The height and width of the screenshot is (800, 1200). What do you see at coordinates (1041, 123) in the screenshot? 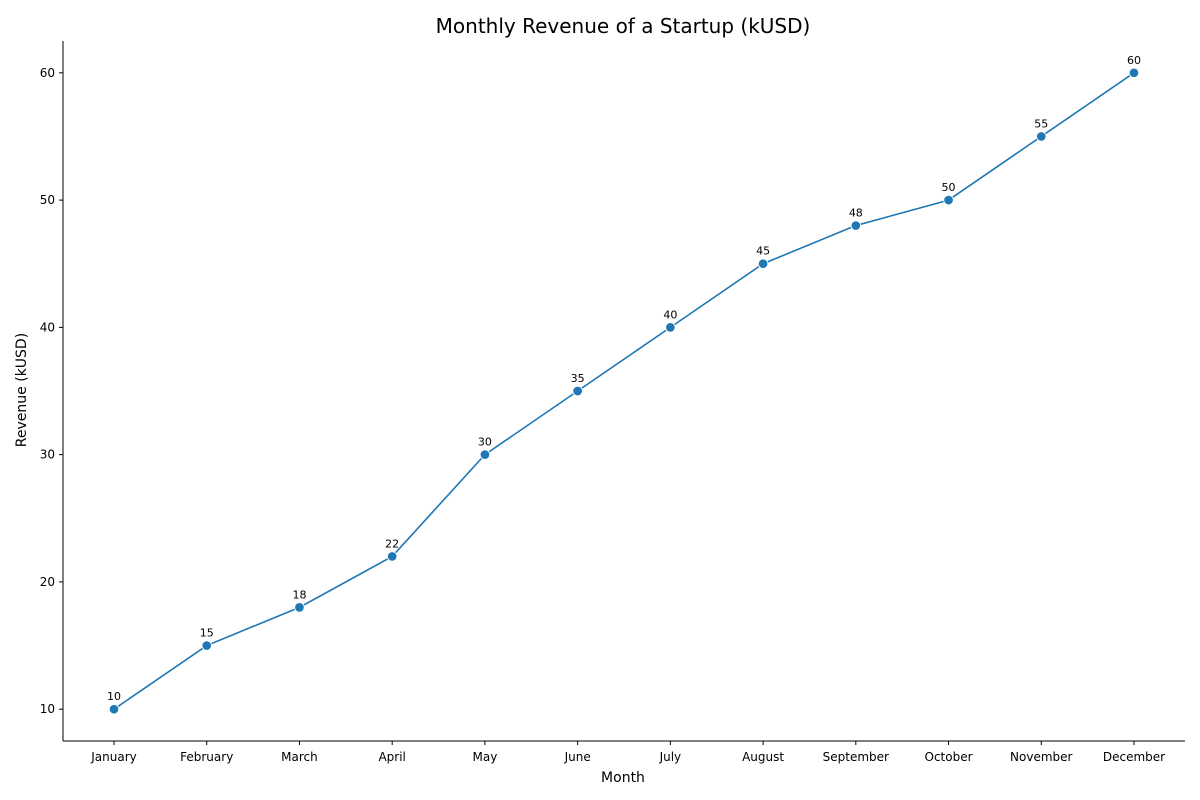
I see `data-label: 55` at bounding box center [1041, 123].